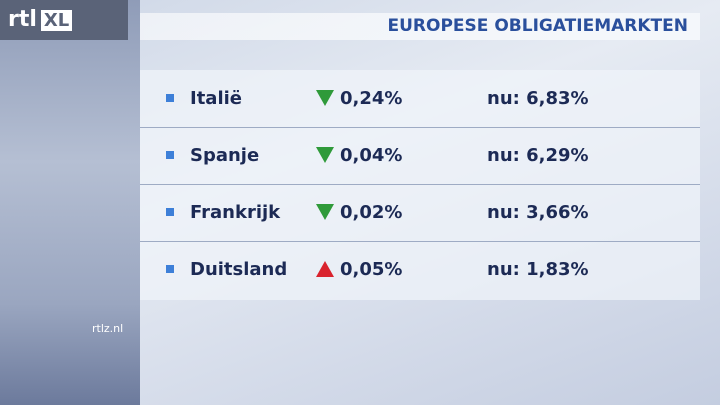  Describe the element at coordinates (371, 155) in the screenshot. I see `change: 0,04%` at that location.